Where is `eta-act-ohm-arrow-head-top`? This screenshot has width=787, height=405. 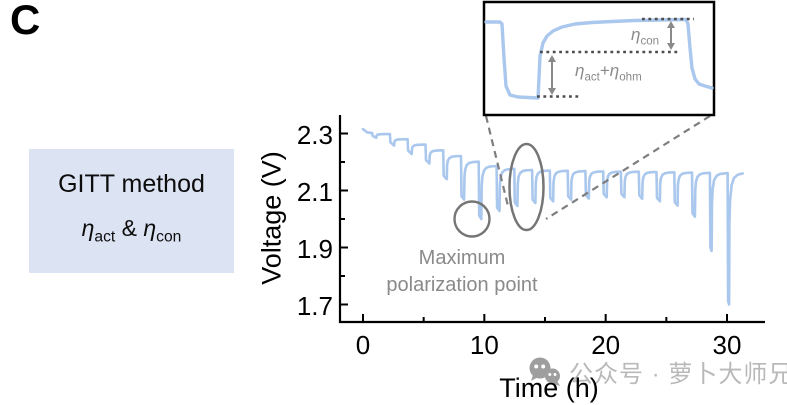
eta-act-ohm-arrow-head-top is located at coordinates (552, 58).